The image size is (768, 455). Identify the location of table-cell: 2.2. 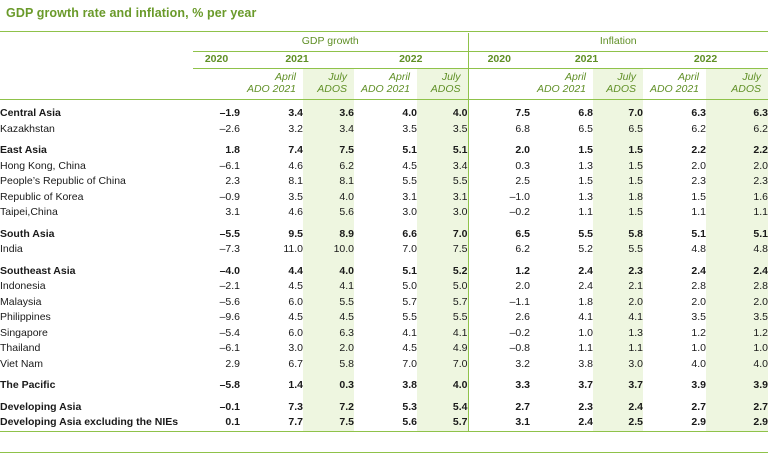
(737, 151).